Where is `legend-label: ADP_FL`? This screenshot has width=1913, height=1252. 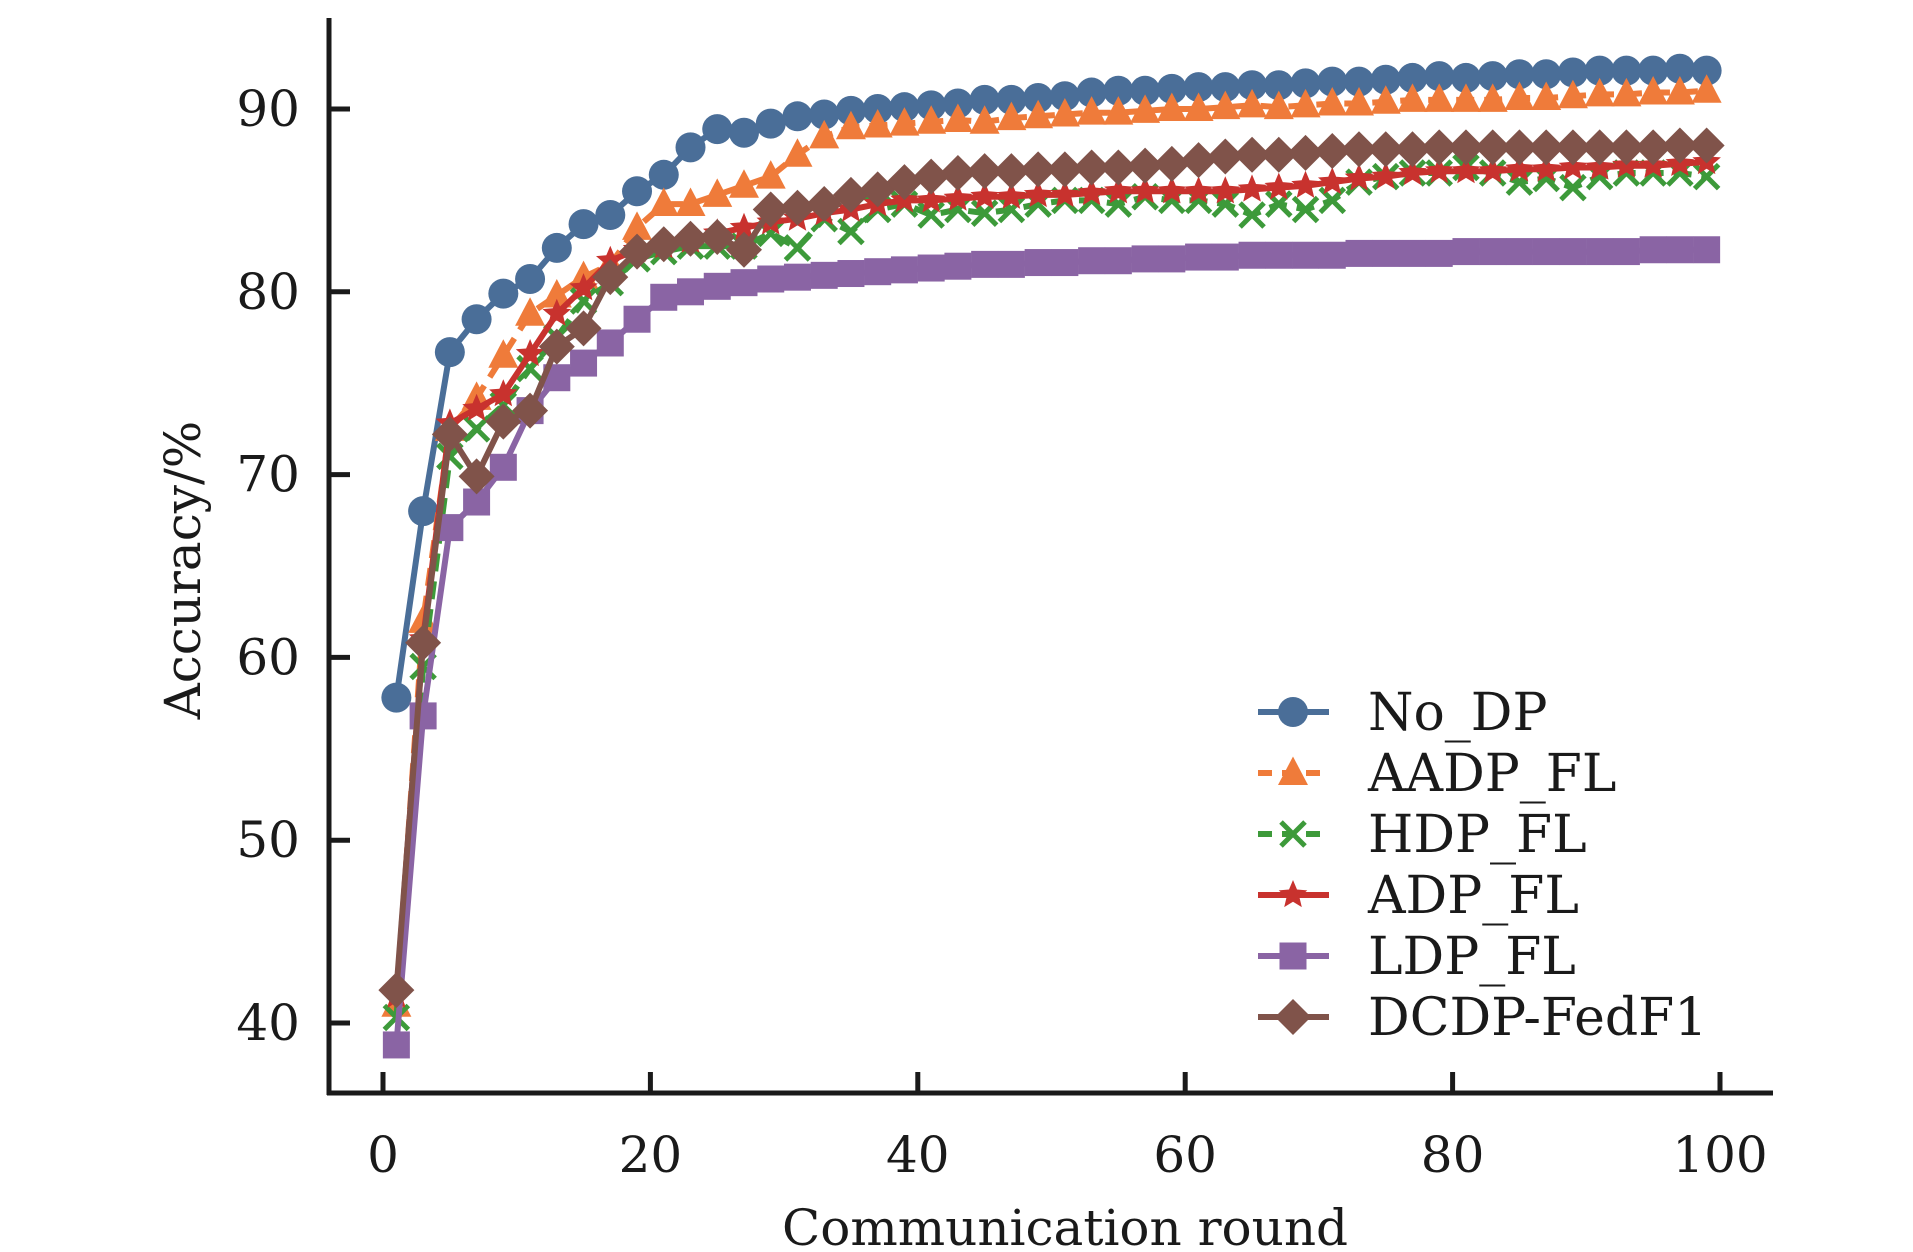 legend-label: ADP_FL is located at coordinates (1473, 896).